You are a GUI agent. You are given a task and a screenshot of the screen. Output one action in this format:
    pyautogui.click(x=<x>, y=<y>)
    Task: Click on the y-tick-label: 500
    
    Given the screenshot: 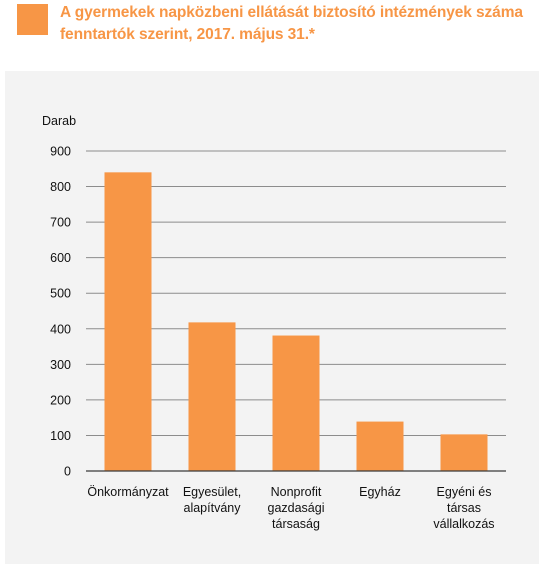 What is the action you would take?
    pyautogui.click(x=60, y=294)
    